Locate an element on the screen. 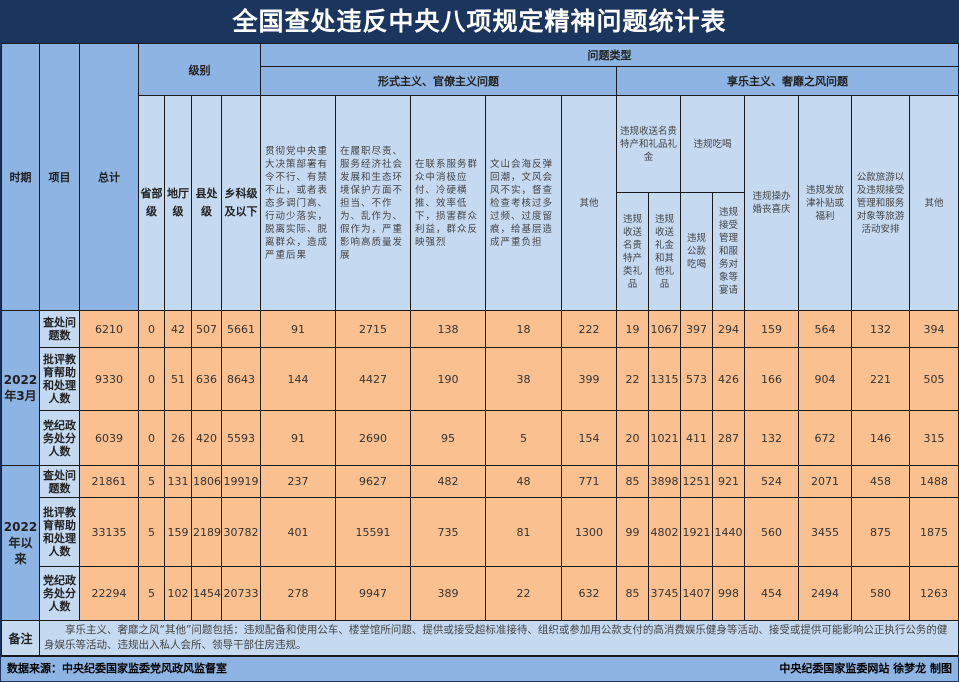 This screenshot has width=959, height=682. data-cell: 99 is located at coordinates (632, 532).